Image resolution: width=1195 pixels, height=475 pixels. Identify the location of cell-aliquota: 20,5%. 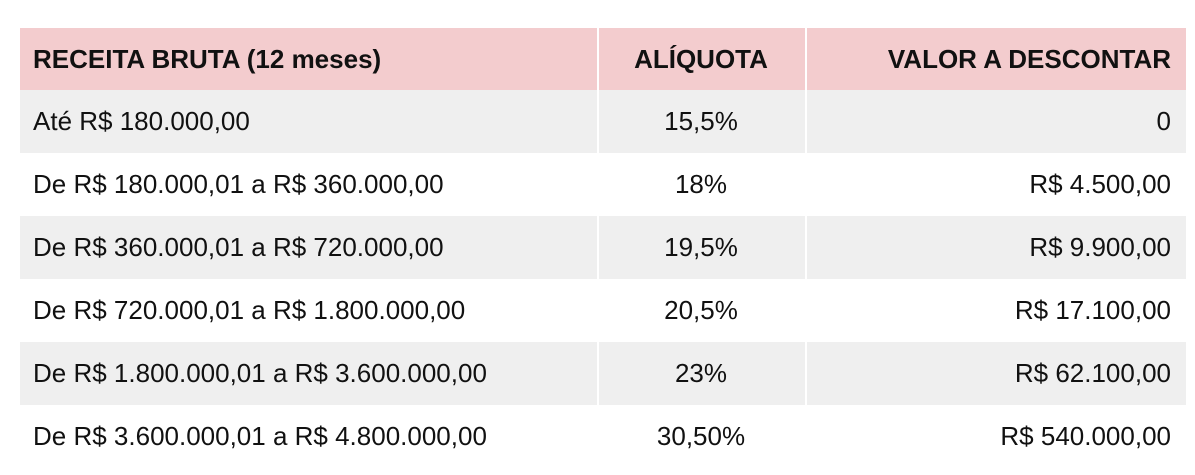
(703, 310).